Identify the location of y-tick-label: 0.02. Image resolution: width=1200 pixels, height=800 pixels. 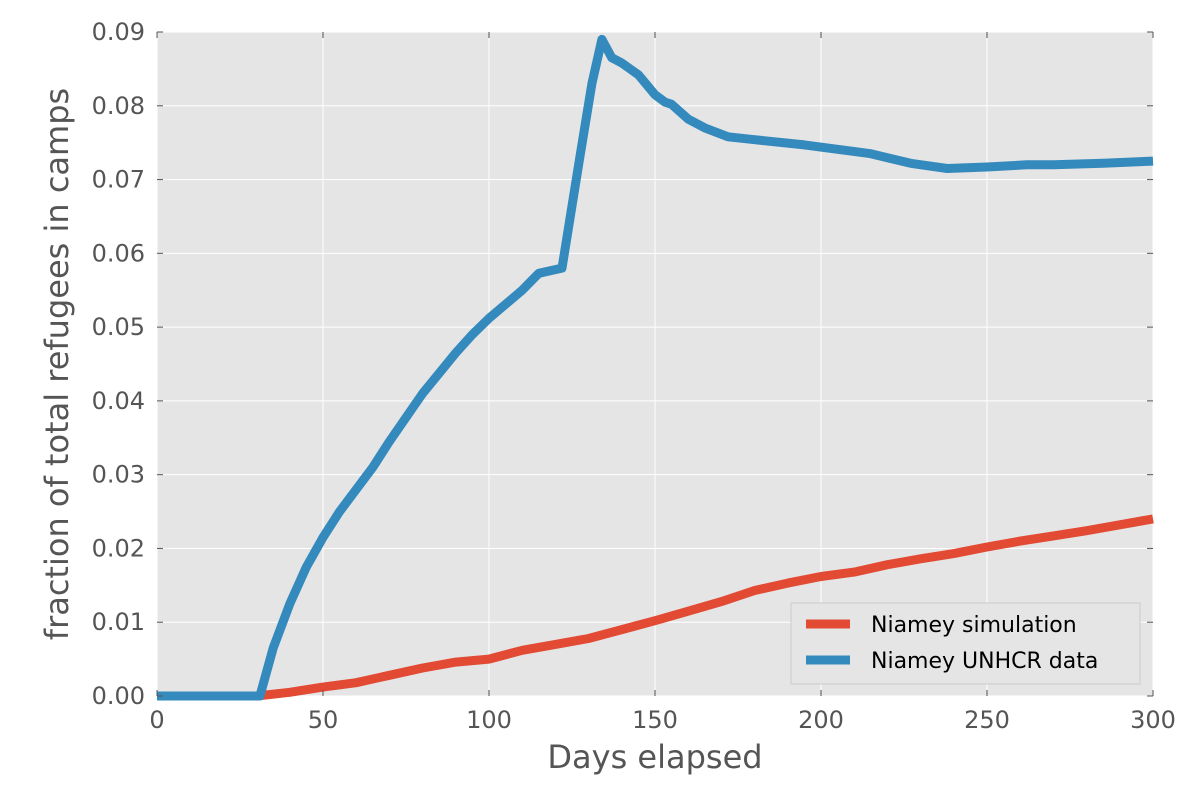
(118, 548).